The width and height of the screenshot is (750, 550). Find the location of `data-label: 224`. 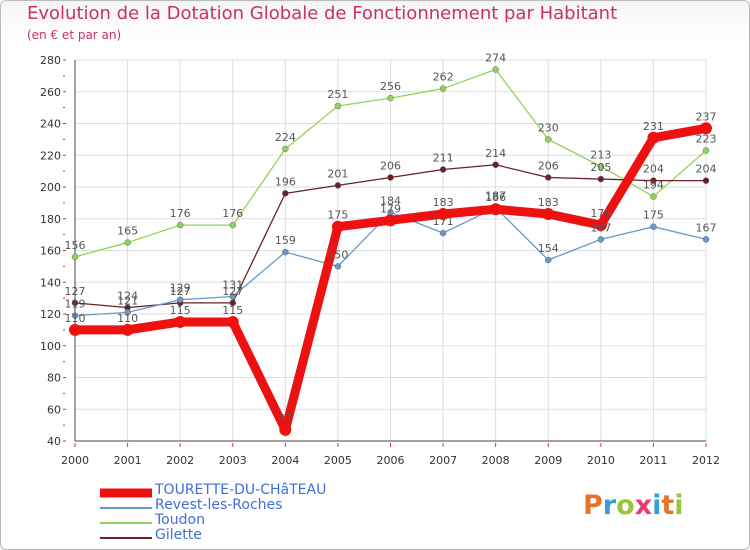

data-label: 224 is located at coordinates (285, 137).